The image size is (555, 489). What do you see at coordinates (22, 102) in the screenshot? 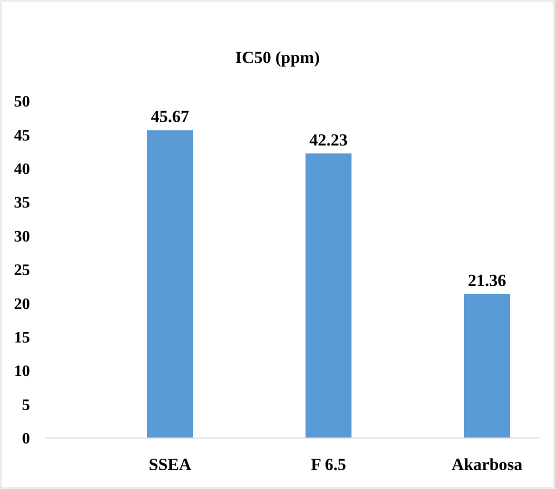
I see `y-tick-label: 50` at bounding box center [22, 102].